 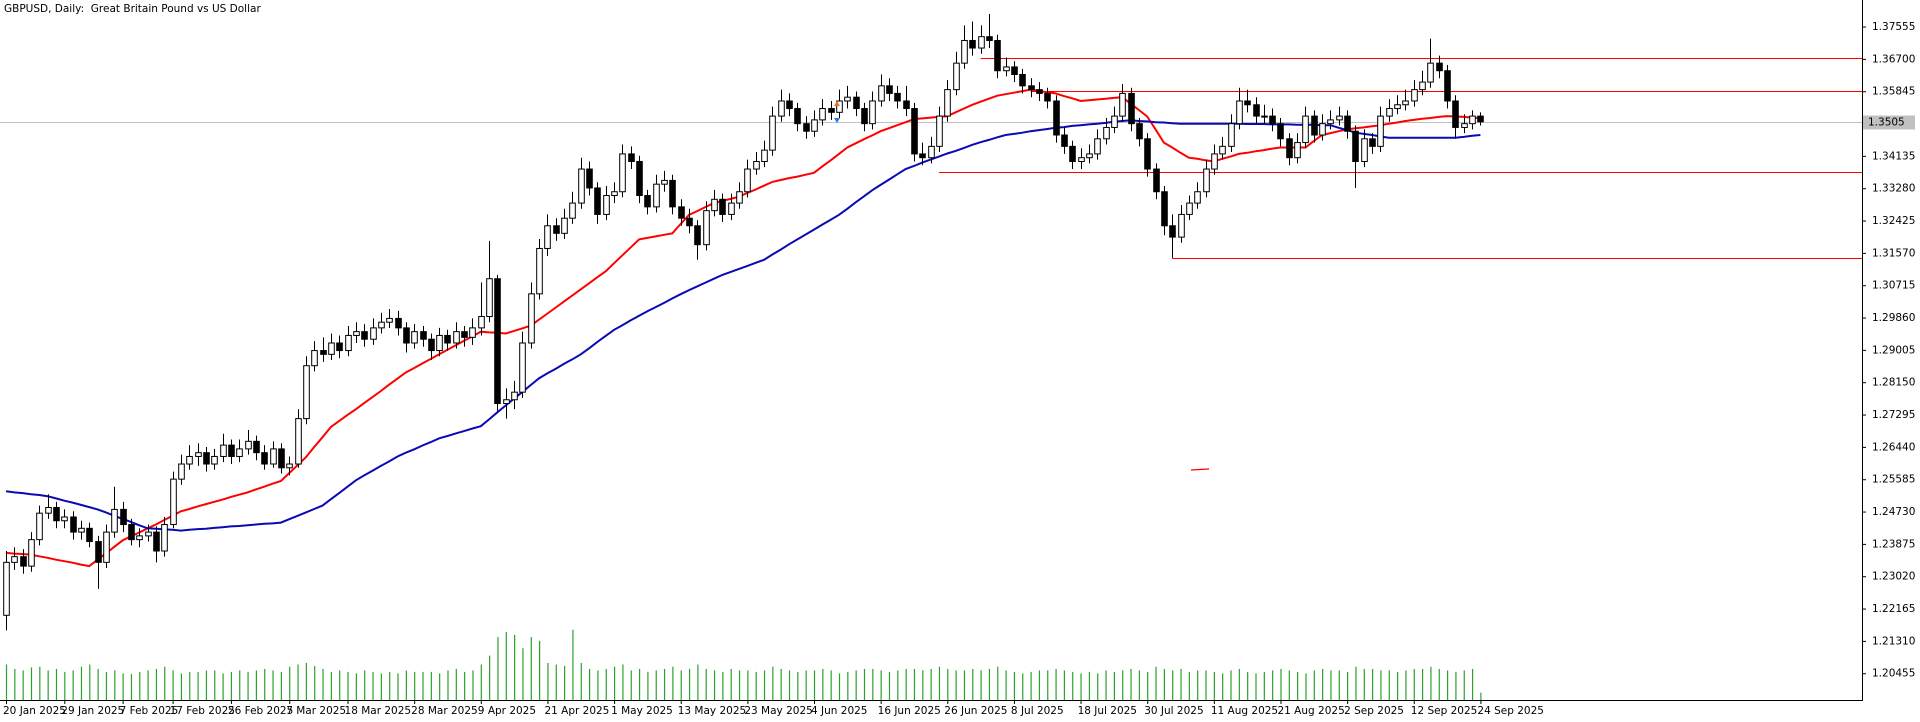 What do you see at coordinates (1893, 318) in the screenshot?
I see `y-tick-label: 1.29860` at bounding box center [1893, 318].